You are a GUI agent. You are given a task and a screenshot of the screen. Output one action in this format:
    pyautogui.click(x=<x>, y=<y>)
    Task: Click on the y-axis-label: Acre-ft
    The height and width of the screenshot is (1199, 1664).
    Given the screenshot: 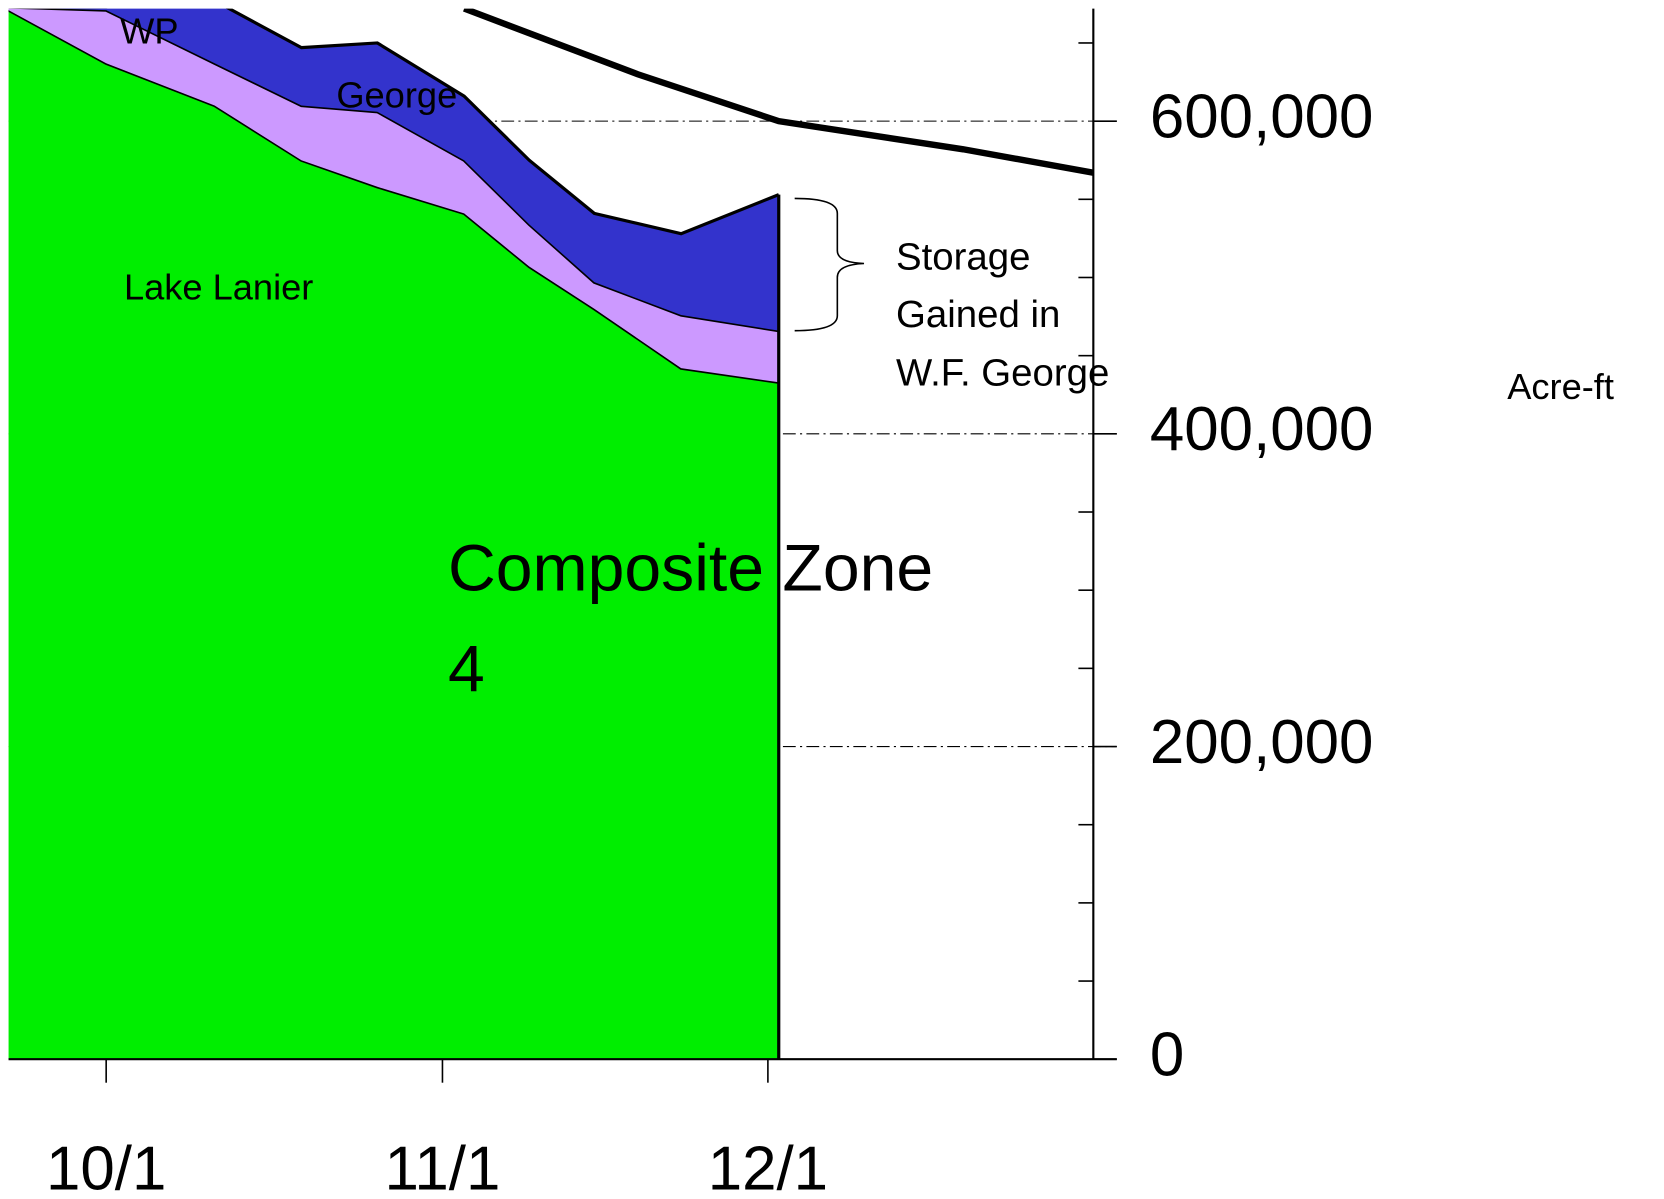 What is the action you would take?
    pyautogui.click(x=1560, y=386)
    